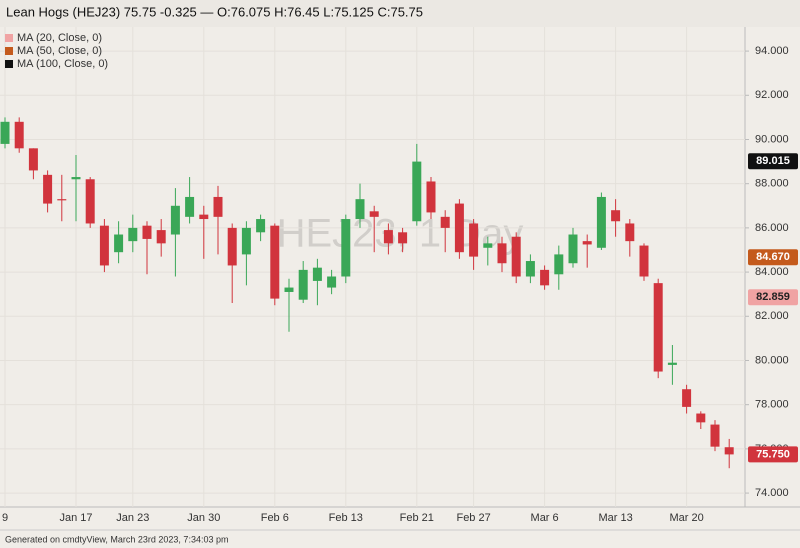 This screenshot has height=548, width=800. What do you see at coordinates (62, 64) in the screenshot?
I see `legend-label: MA (100, Close, 0)` at bounding box center [62, 64].